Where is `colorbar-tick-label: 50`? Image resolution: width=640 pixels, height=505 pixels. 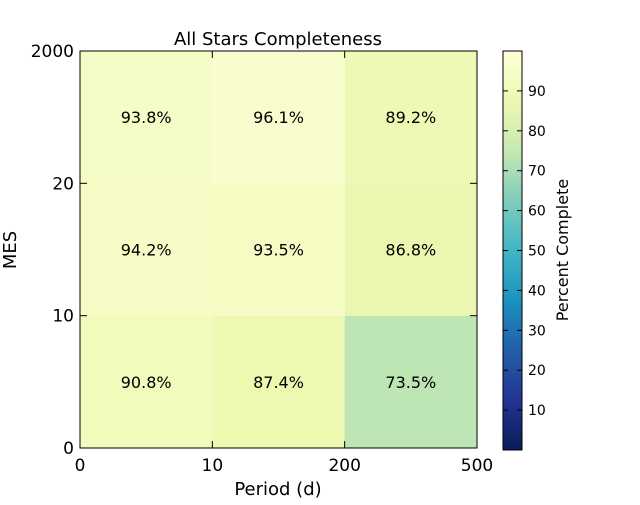 colorbar-tick-label: 50 is located at coordinates (537, 252).